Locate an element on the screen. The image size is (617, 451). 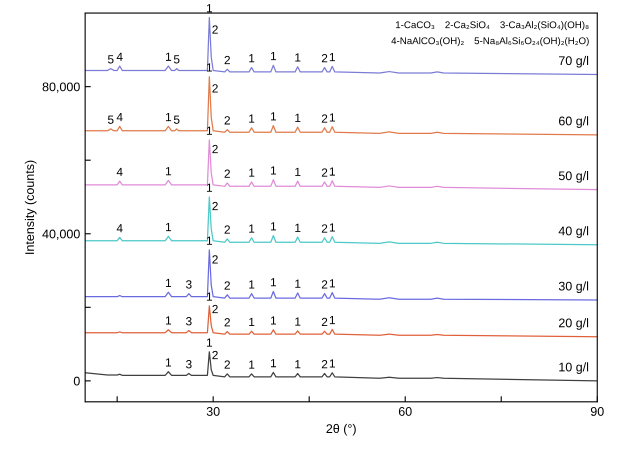
x-tick-label: 60 is located at coordinates (405, 411).